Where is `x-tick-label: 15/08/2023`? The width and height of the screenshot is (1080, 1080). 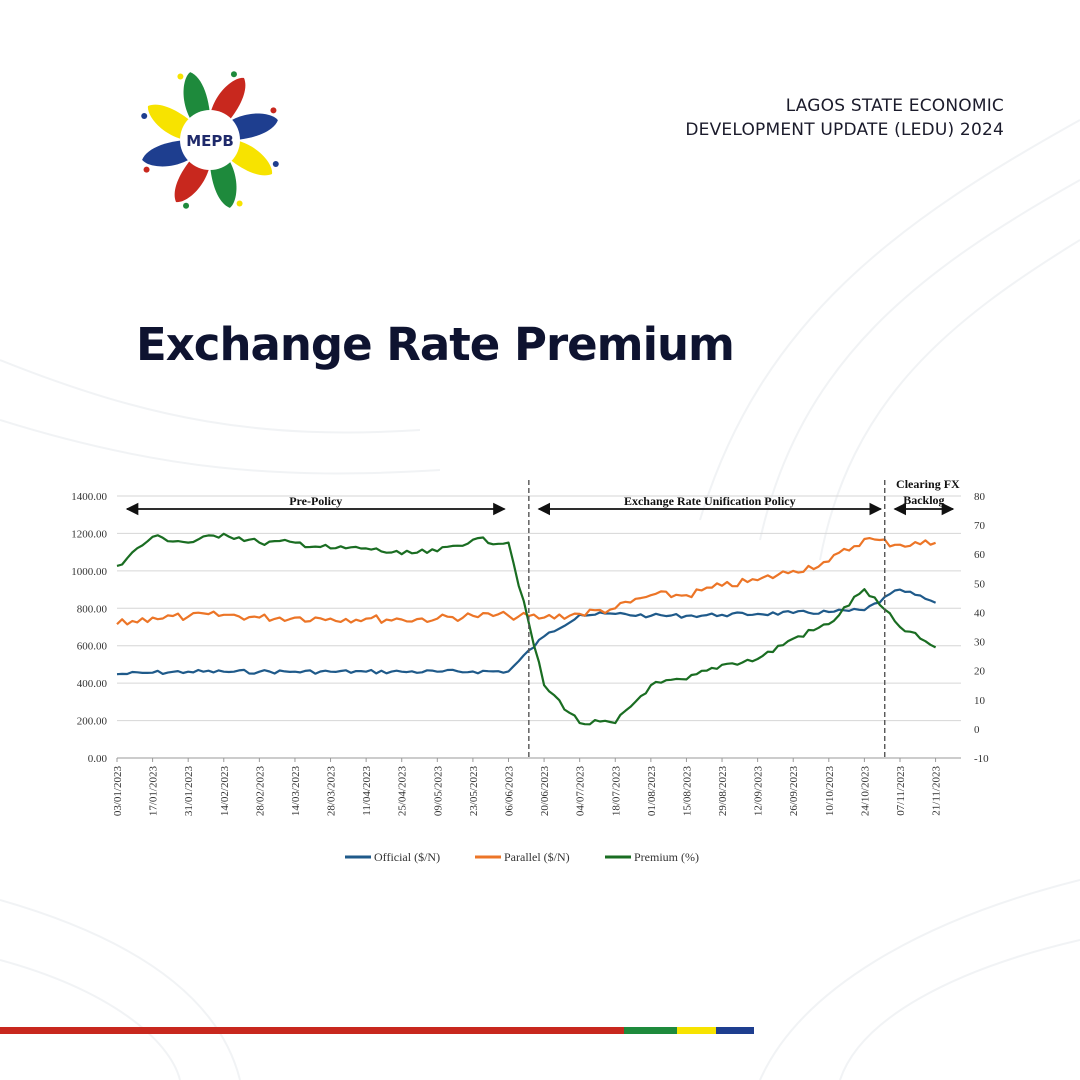 x-tick-label: 15/08/2023 is located at coordinates (687, 791).